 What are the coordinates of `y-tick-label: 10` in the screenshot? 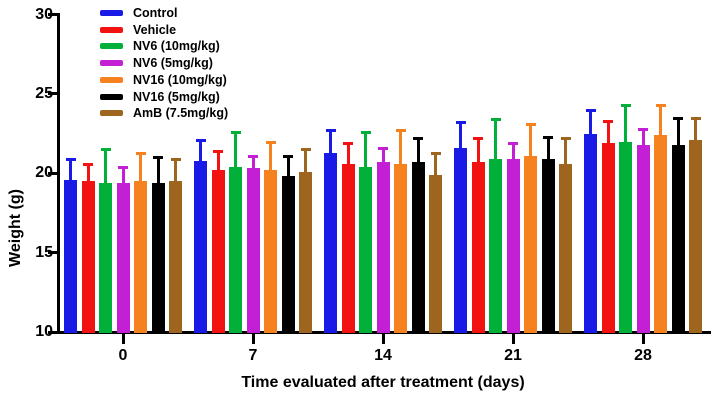 It's located at (44, 331).